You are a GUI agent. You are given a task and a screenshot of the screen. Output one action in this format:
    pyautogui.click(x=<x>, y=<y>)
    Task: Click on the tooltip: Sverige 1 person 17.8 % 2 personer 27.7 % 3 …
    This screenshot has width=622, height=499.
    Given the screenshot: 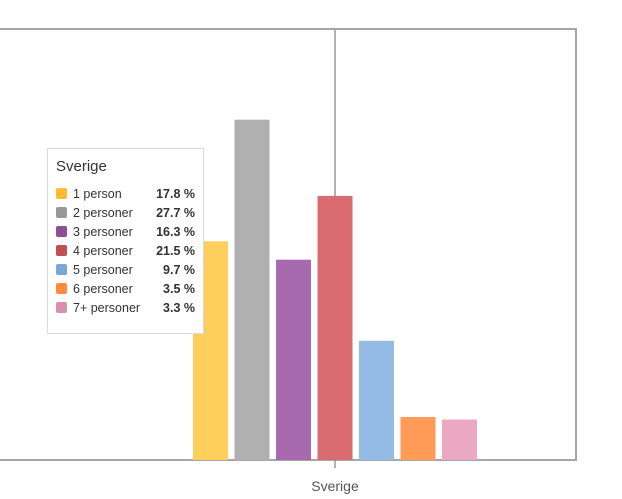 What is the action you would take?
    pyautogui.click(x=125, y=241)
    